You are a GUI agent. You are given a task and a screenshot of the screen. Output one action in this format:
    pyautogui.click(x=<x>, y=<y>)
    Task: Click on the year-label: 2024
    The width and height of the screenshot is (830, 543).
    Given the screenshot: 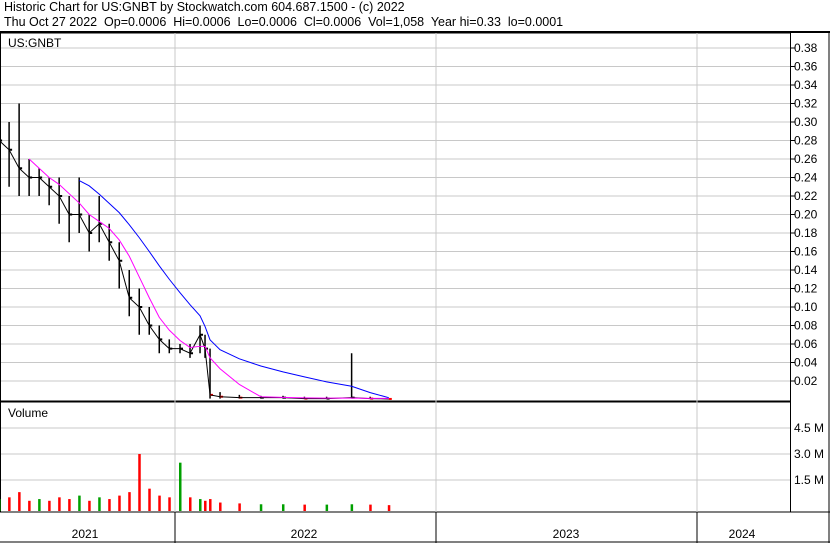 What is the action you would take?
    pyautogui.click(x=742, y=534)
    